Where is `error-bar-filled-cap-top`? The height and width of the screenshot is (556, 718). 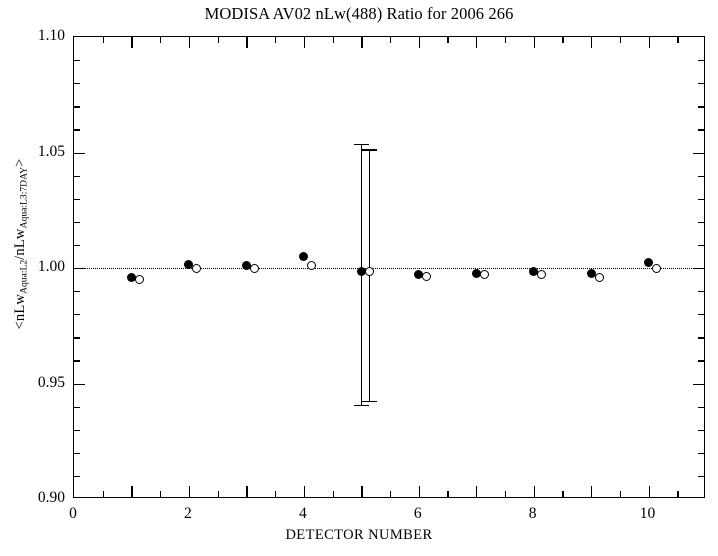 error-bar-filled-cap-top is located at coordinates (361, 145).